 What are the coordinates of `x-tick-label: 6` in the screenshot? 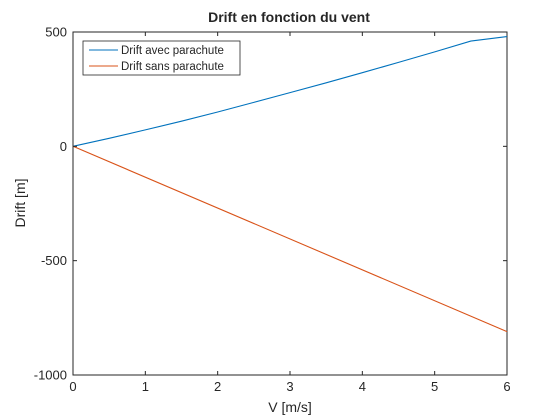 It's located at (506, 386).